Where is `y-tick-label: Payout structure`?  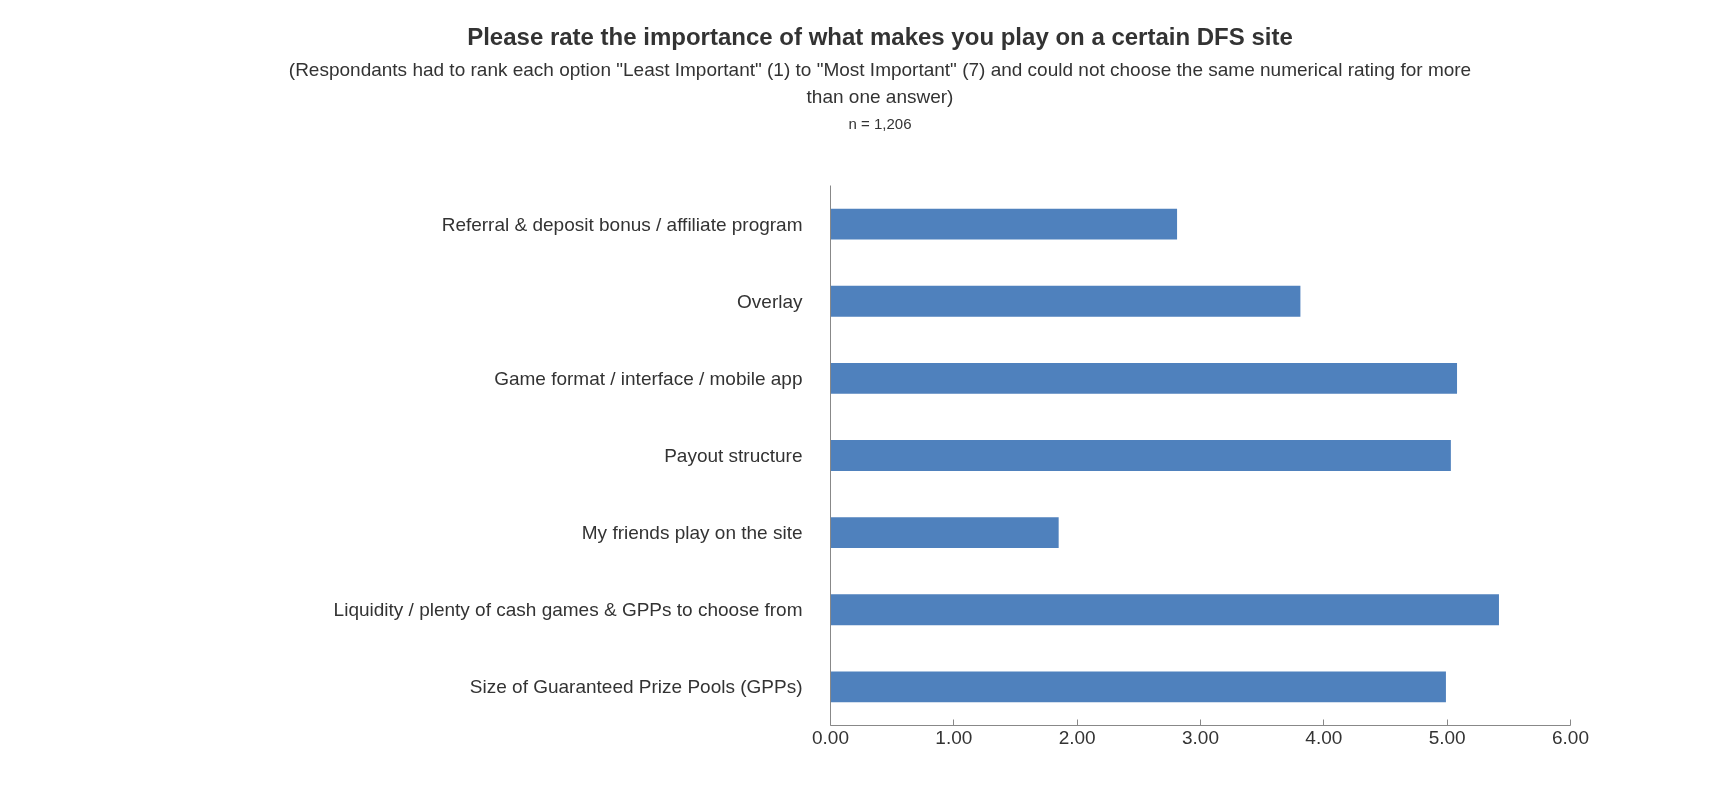
y-tick-label: Payout structure is located at coordinates (733, 455).